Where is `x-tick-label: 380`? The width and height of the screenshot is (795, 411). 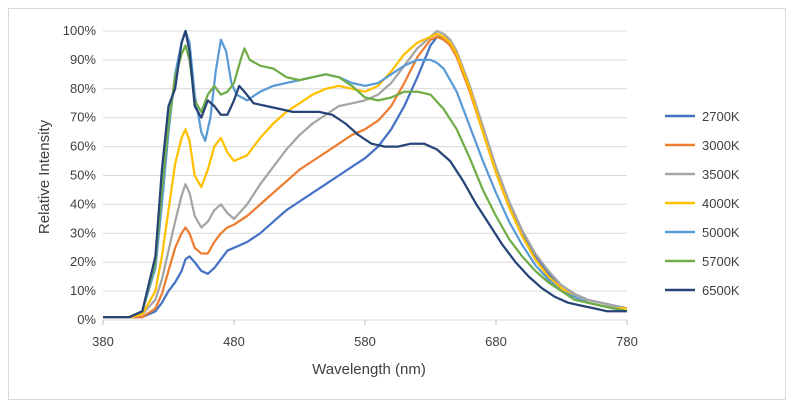 x-tick-label: 380 is located at coordinates (103, 341).